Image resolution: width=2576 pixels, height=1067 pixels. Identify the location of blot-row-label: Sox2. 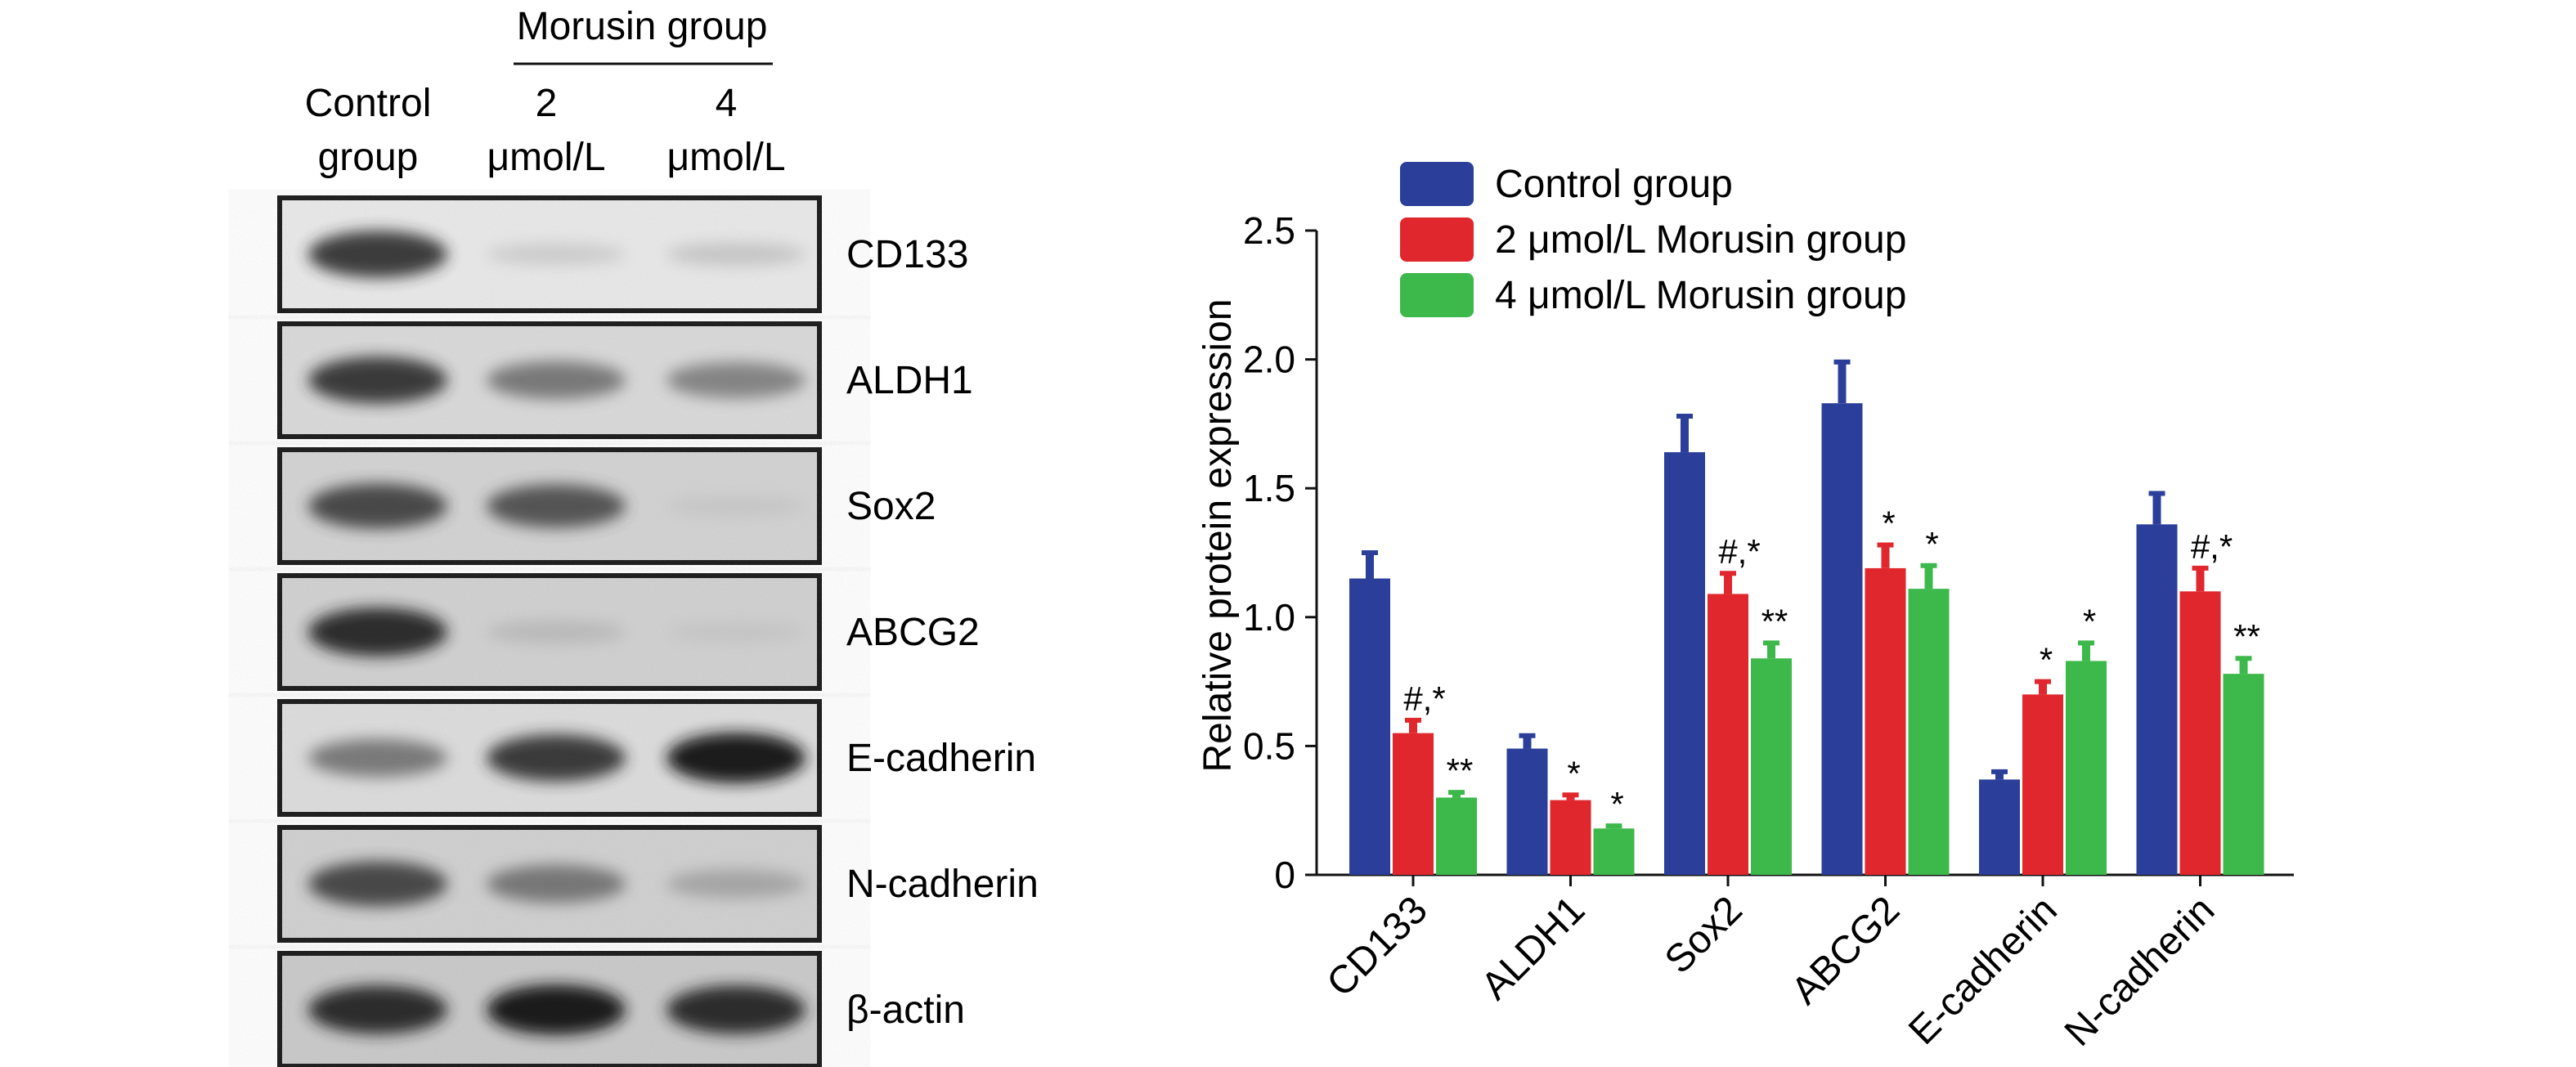
(891, 506).